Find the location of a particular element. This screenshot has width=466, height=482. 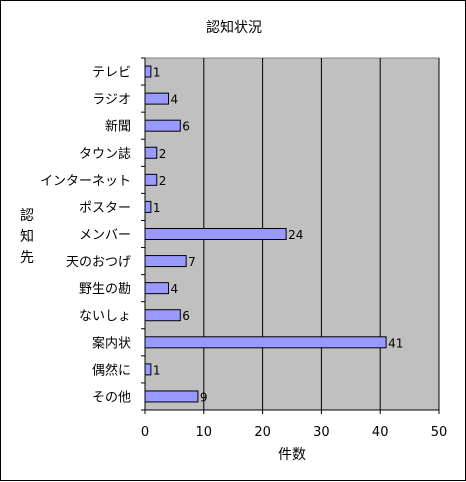

category-label: ポスター is located at coordinates (105, 208).